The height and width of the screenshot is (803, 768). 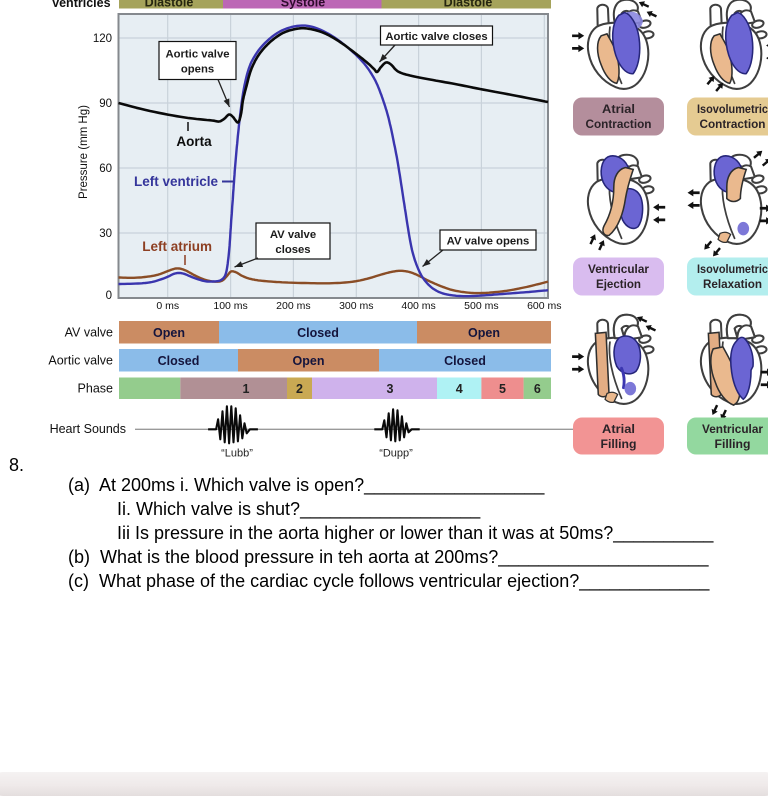 What do you see at coordinates (390, 389) in the screenshot?
I see `svg-text: 3` at bounding box center [390, 389].